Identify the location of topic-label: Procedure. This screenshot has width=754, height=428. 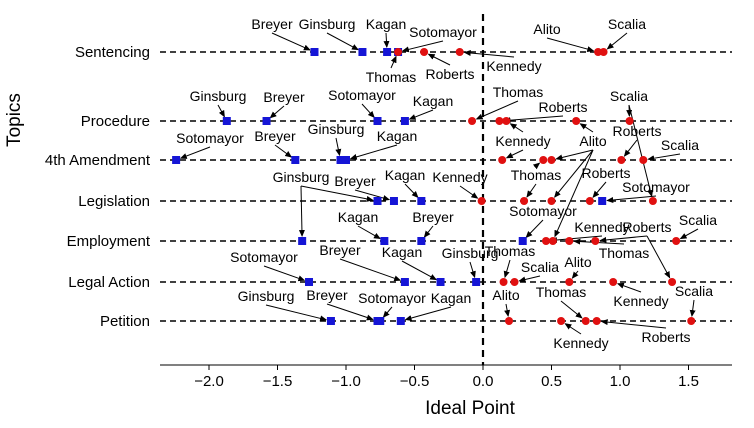
(115, 121).